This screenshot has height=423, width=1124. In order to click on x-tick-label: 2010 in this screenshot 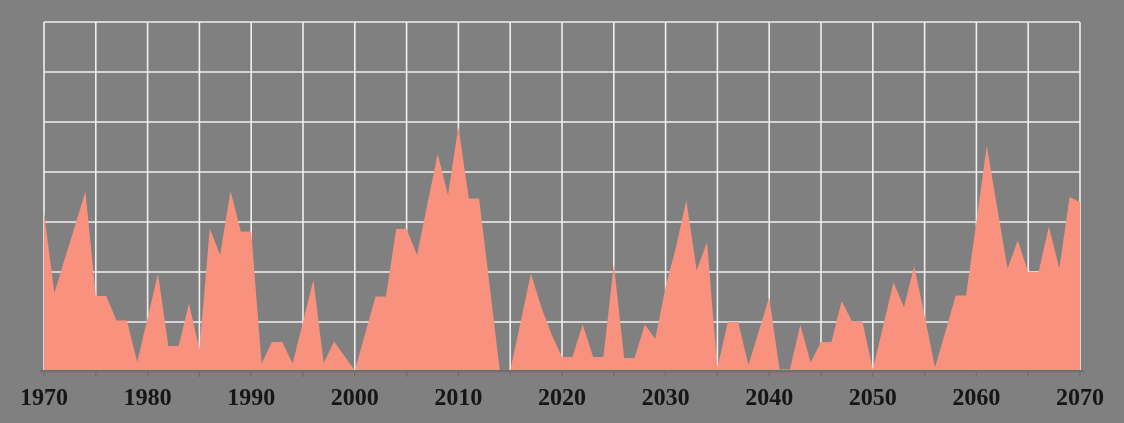, I will do `click(458, 398)`.